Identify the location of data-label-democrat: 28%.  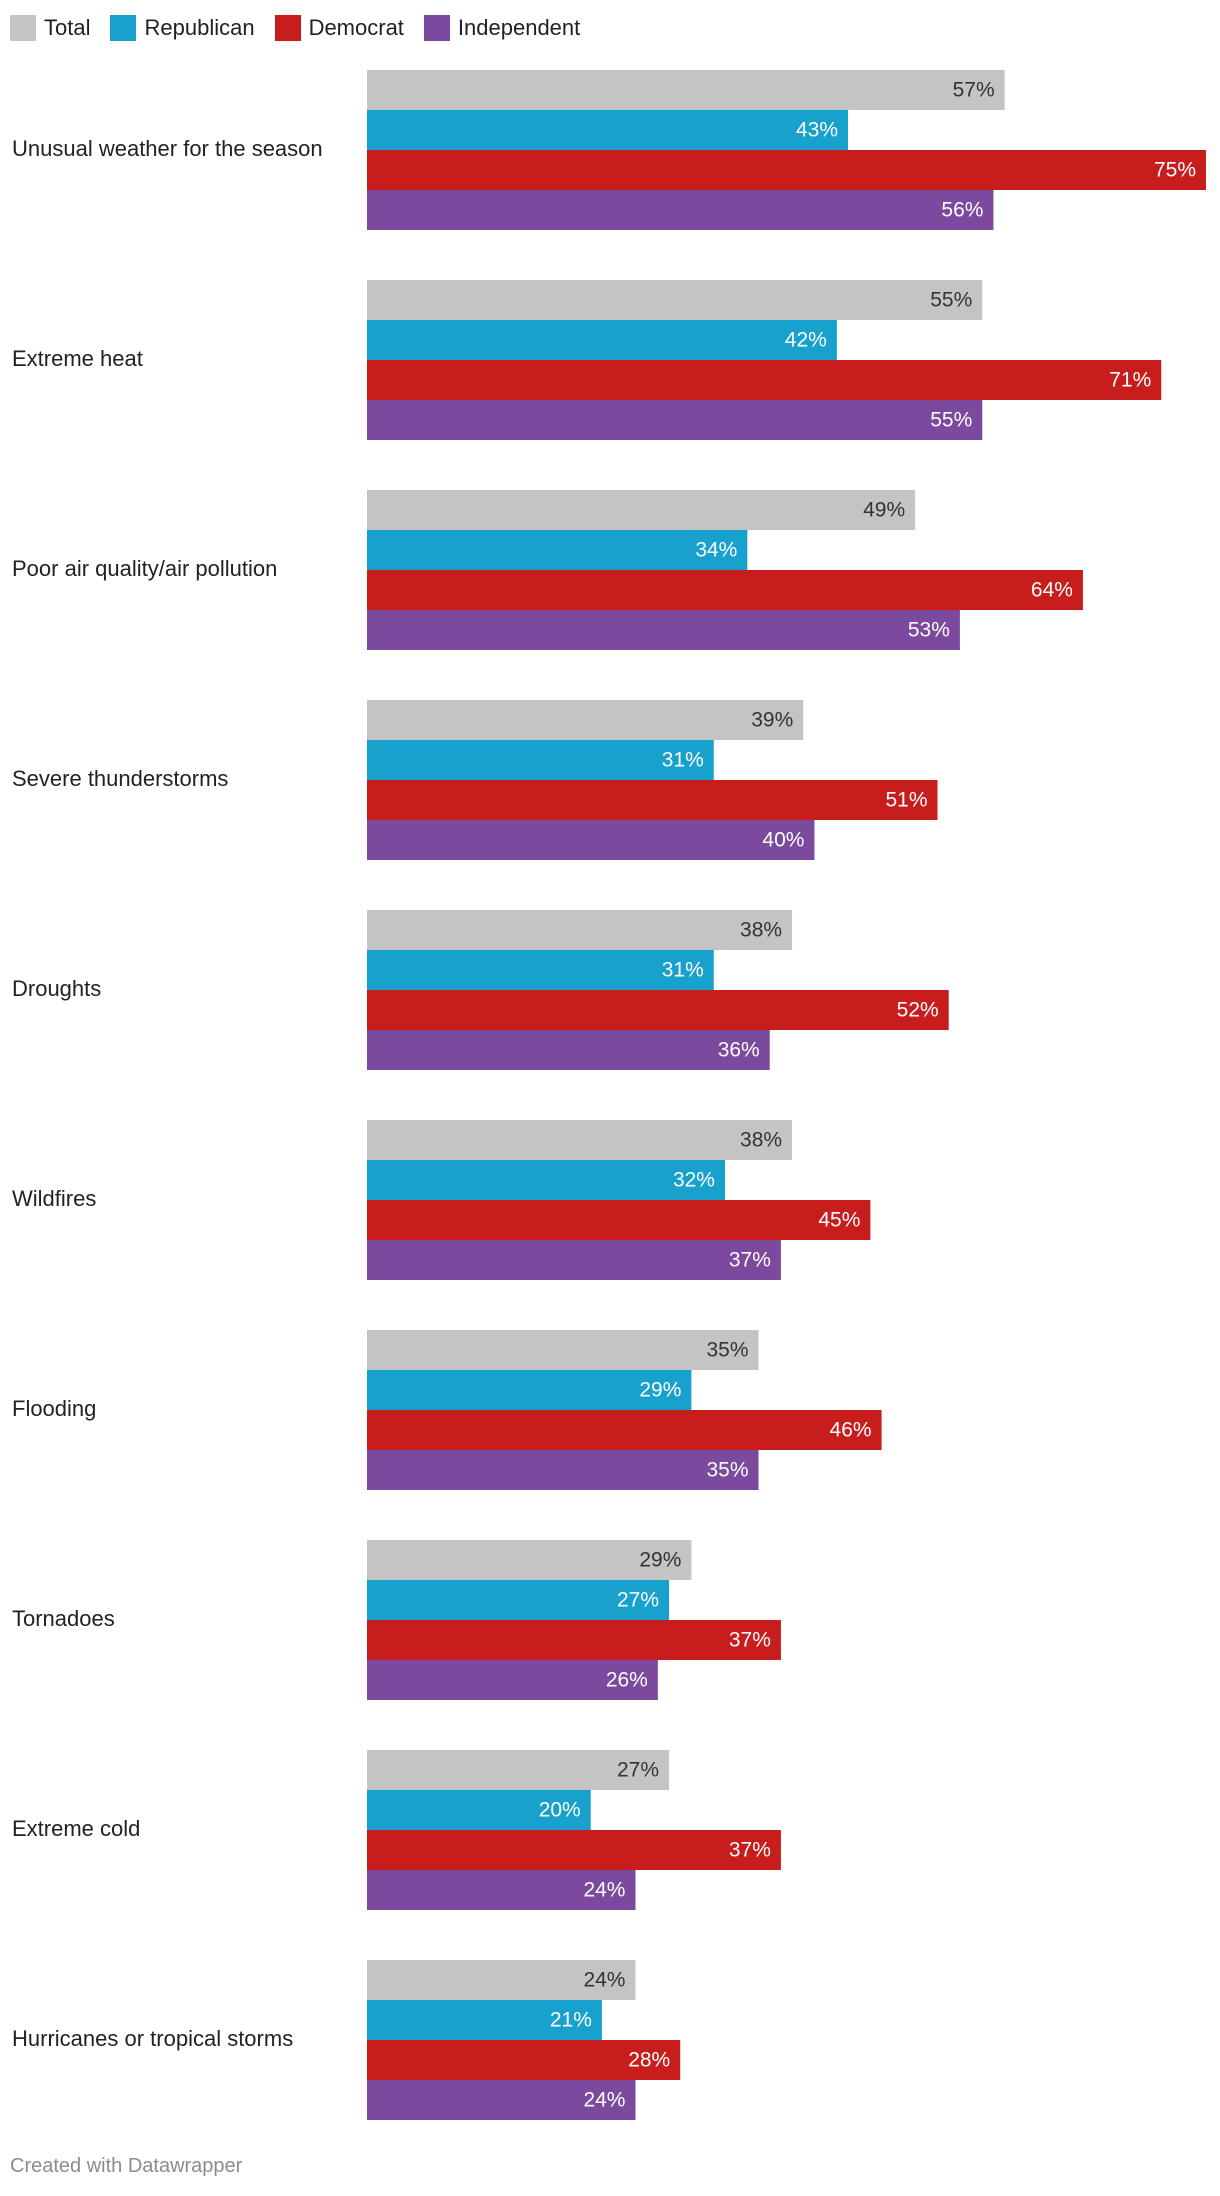
(649, 2060).